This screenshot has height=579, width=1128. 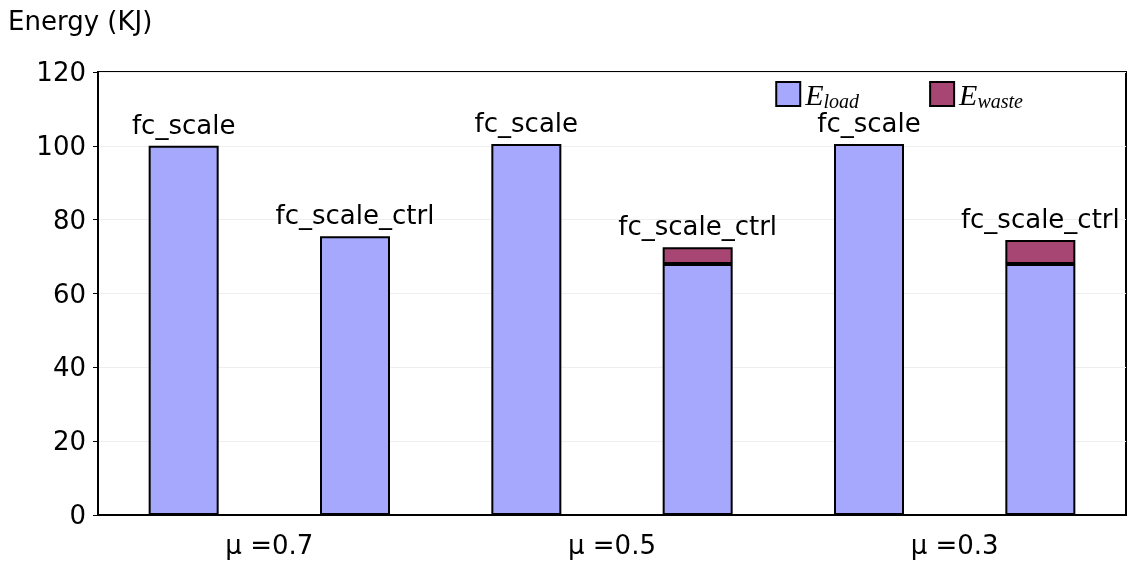 I want to click on y-tick-label: 120, so click(x=61, y=72).